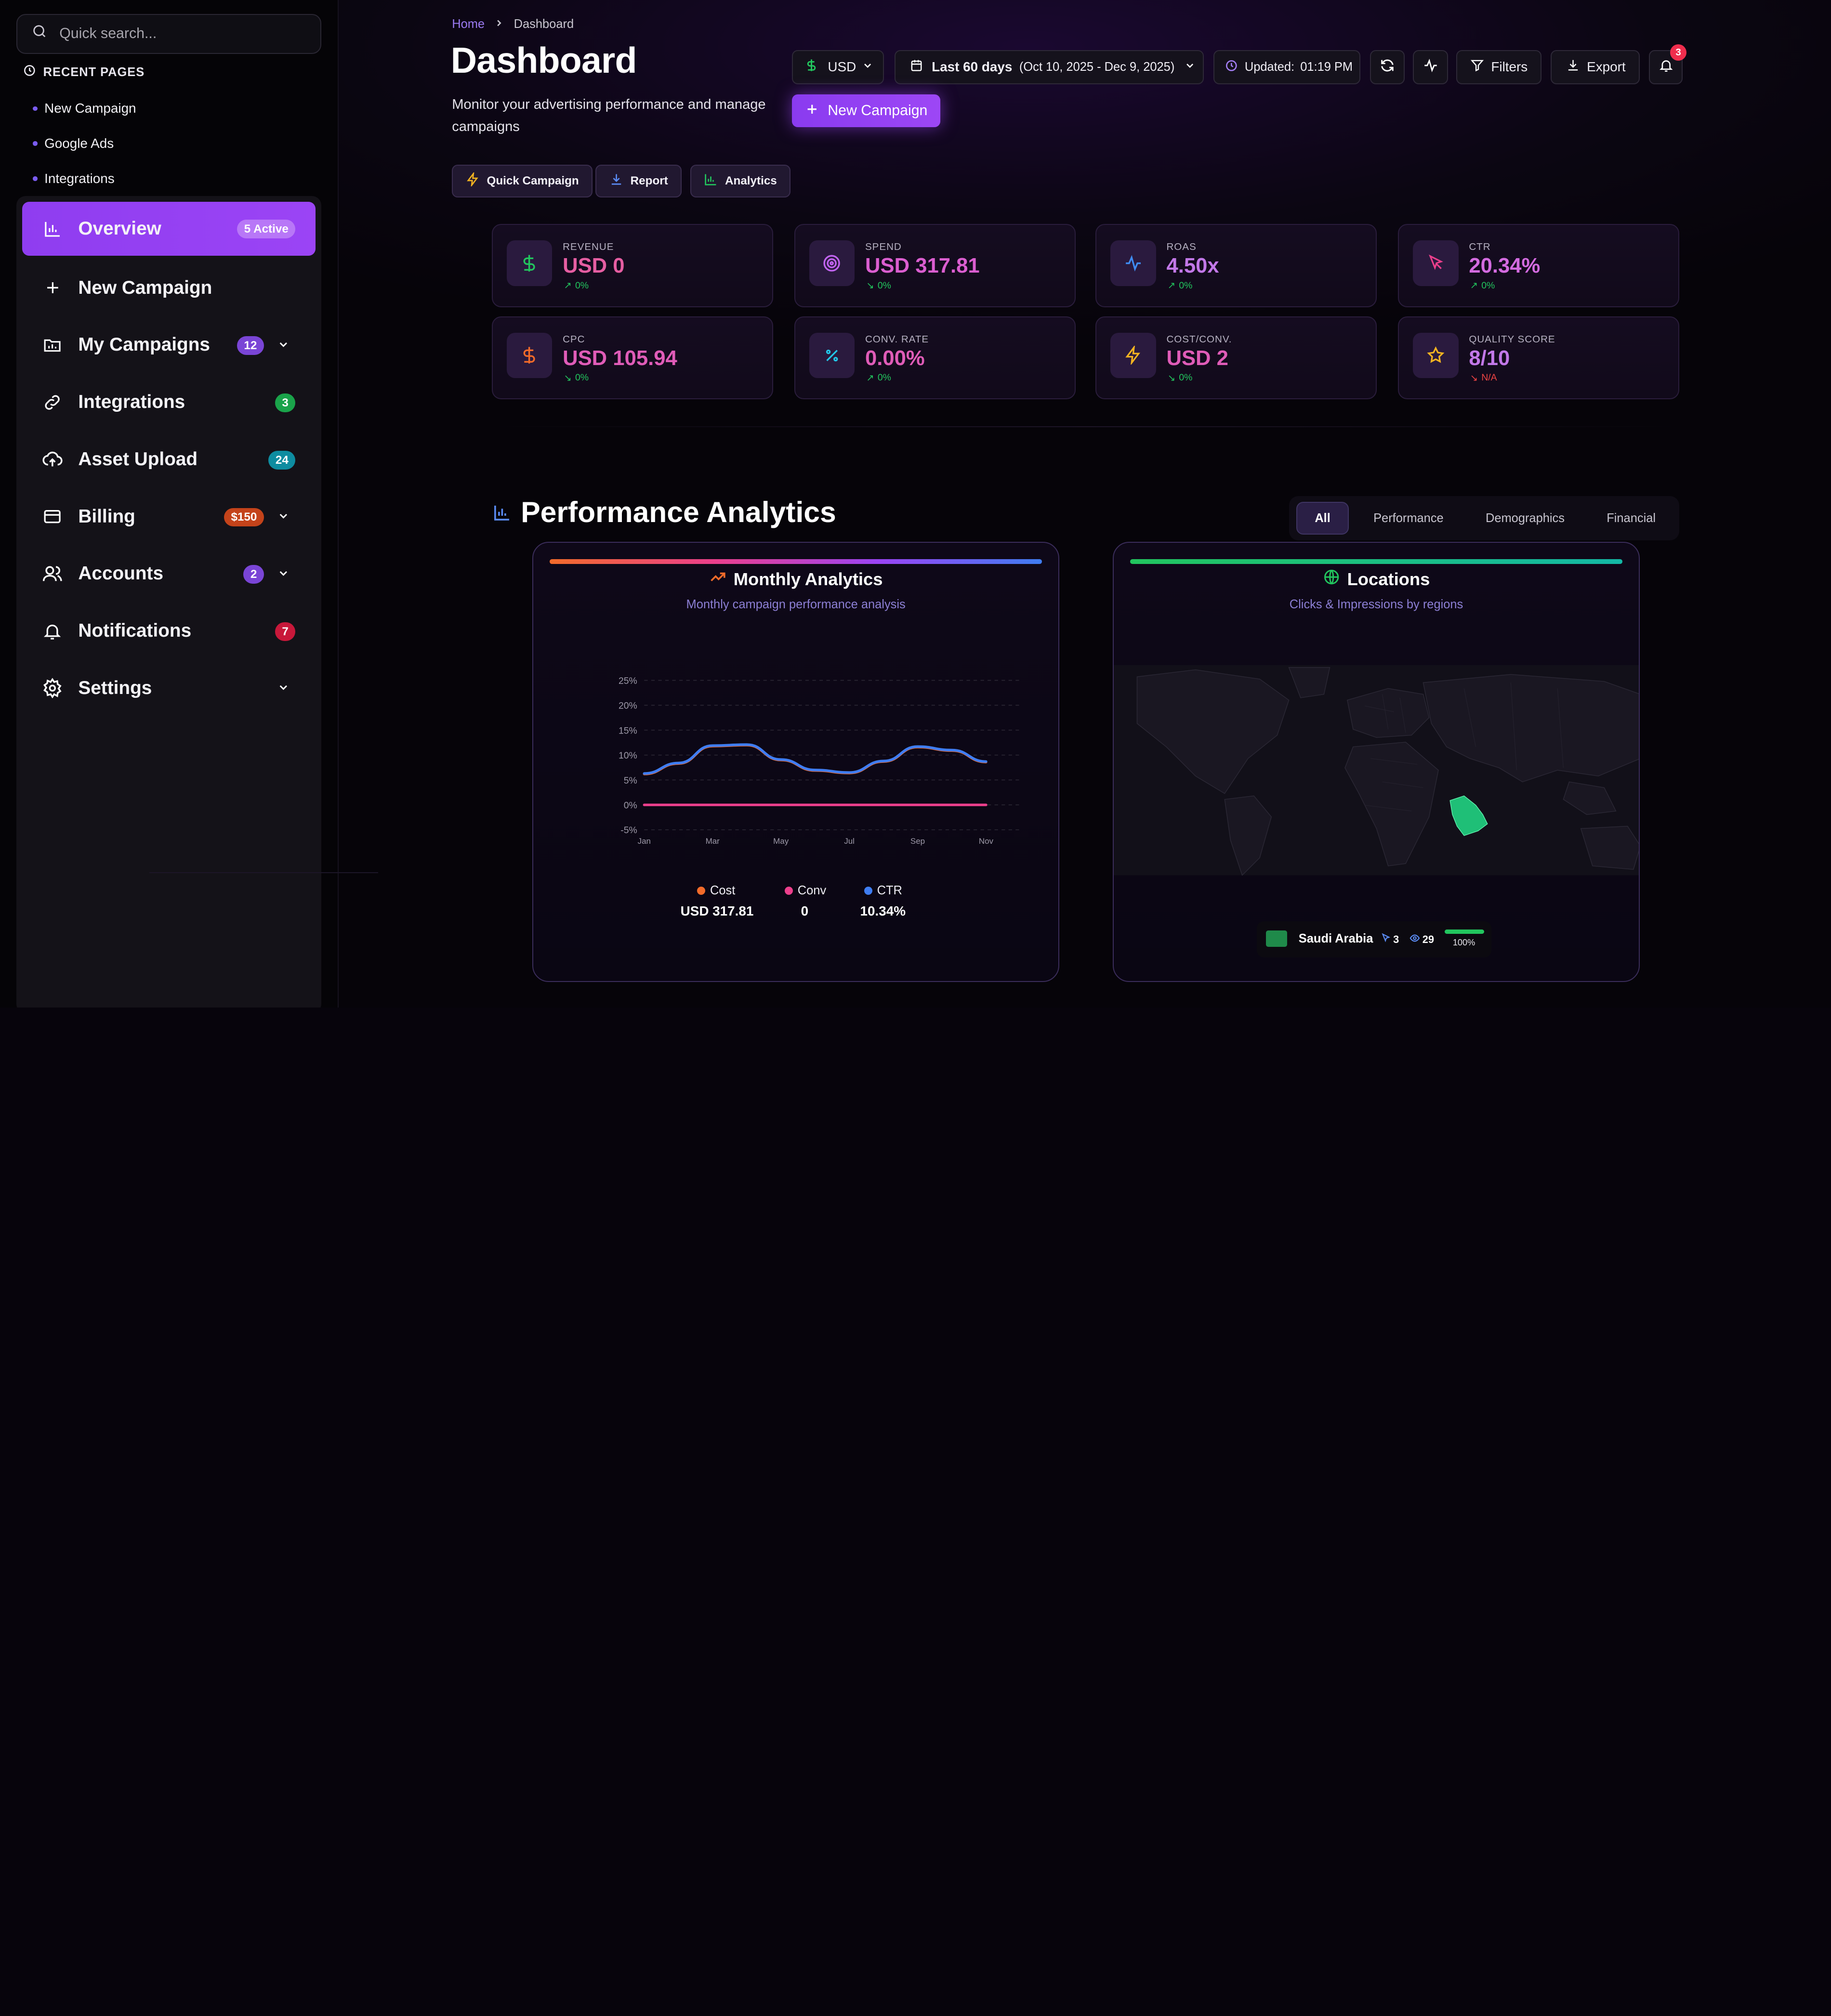 The image size is (1831, 2016). I want to click on share-percent: 100%, so click(1463, 942).